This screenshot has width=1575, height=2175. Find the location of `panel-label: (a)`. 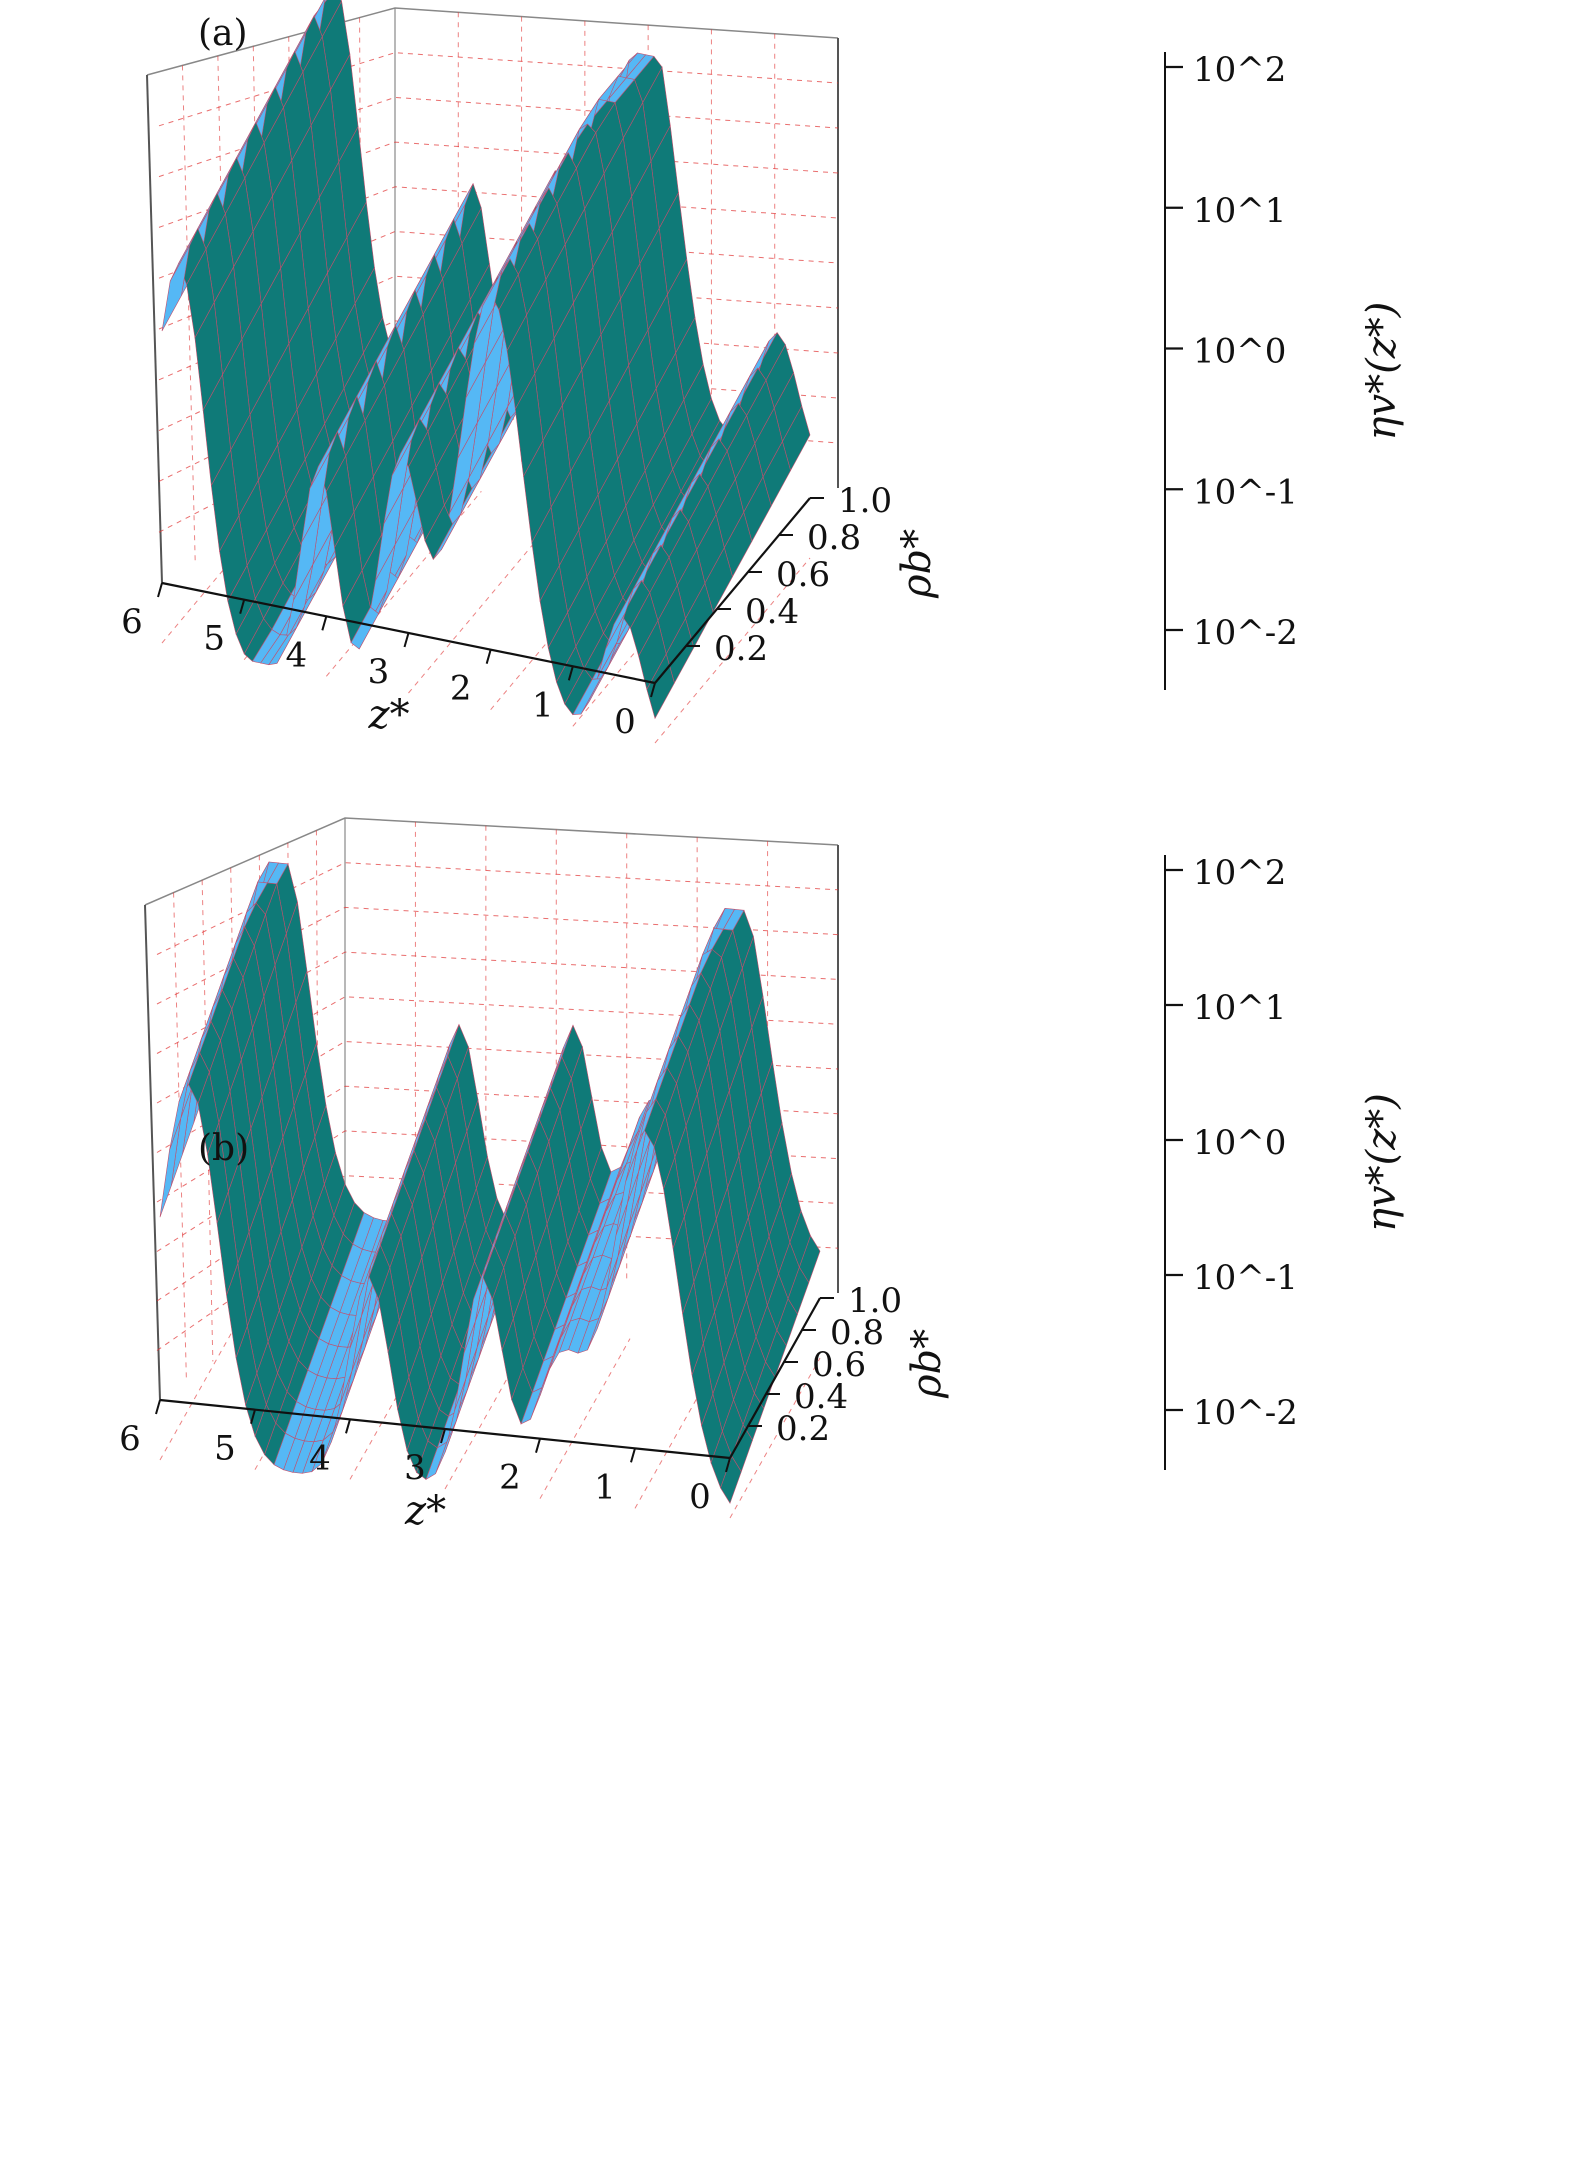

panel-label: (a) is located at coordinates (223, 33).